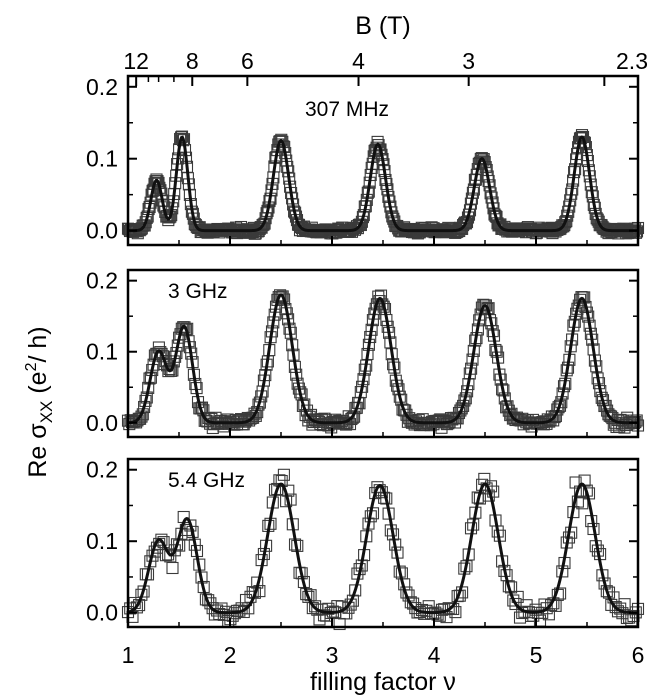 This screenshot has height=698, width=650. What do you see at coordinates (128, 655) in the screenshot?
I see `x-tick-label: 1` at bounding box center [128, 655].